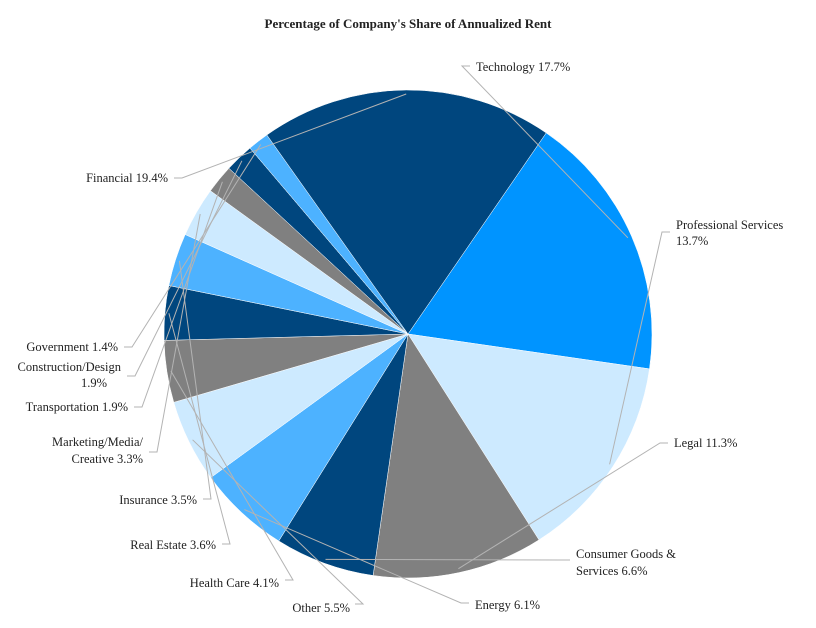  What do you see at coordinates (356, 556) in the screenshot?
I see `leader-line-energy` at bounding box center [356, 556].